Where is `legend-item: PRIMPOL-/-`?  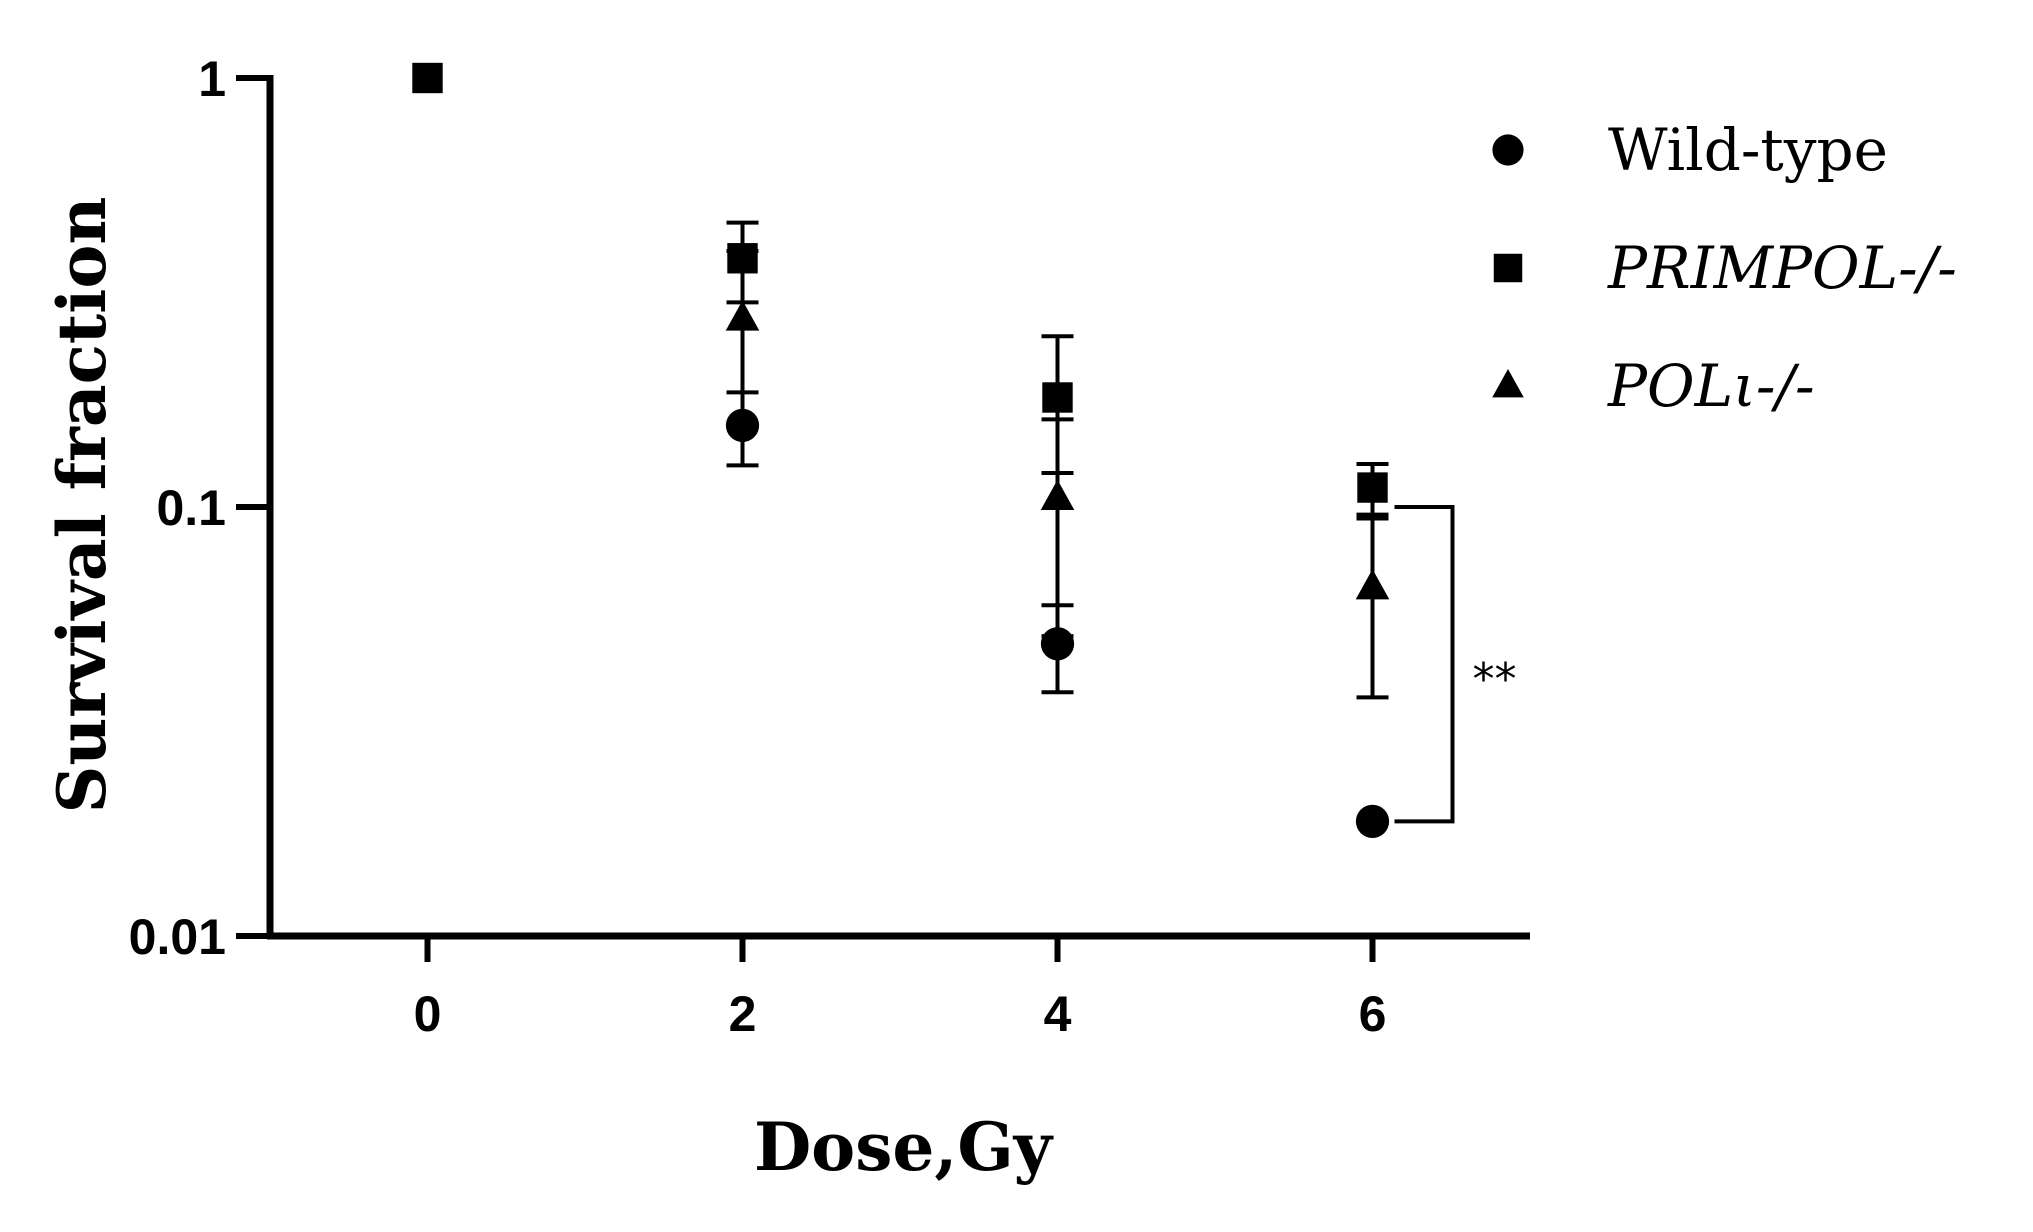
legend-item: PRIMPOL-/- is located at coordinates (1725, 268).